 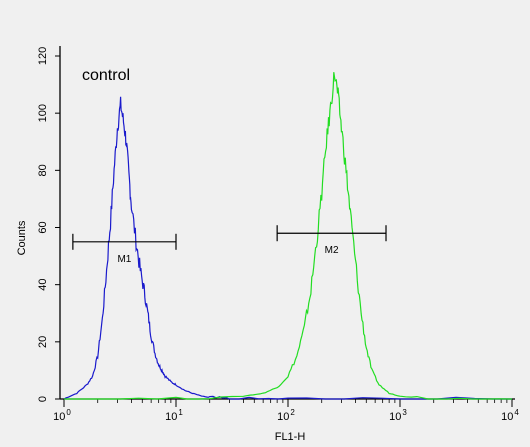 What do you see at coordinates (229, 245) in the screenshot?
I see `marker-layer: M1 M2` at bounding box center [229, 245].